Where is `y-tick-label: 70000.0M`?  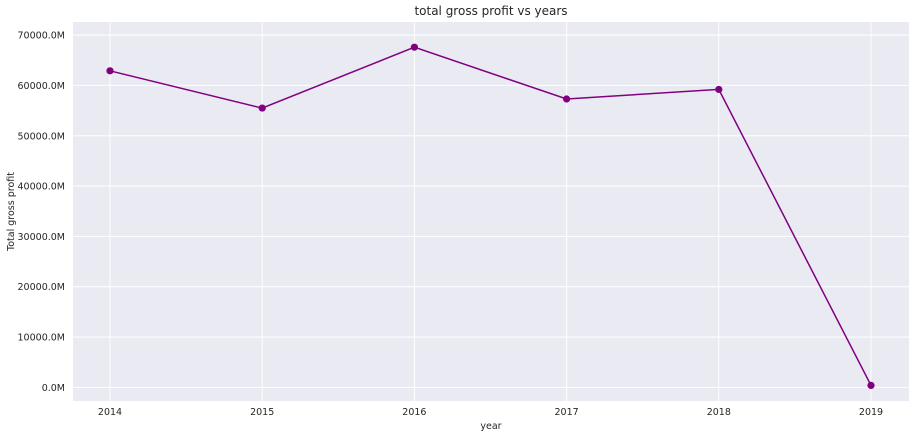 y-tick-label: 70000.0M is located at coordinates (41, 36).